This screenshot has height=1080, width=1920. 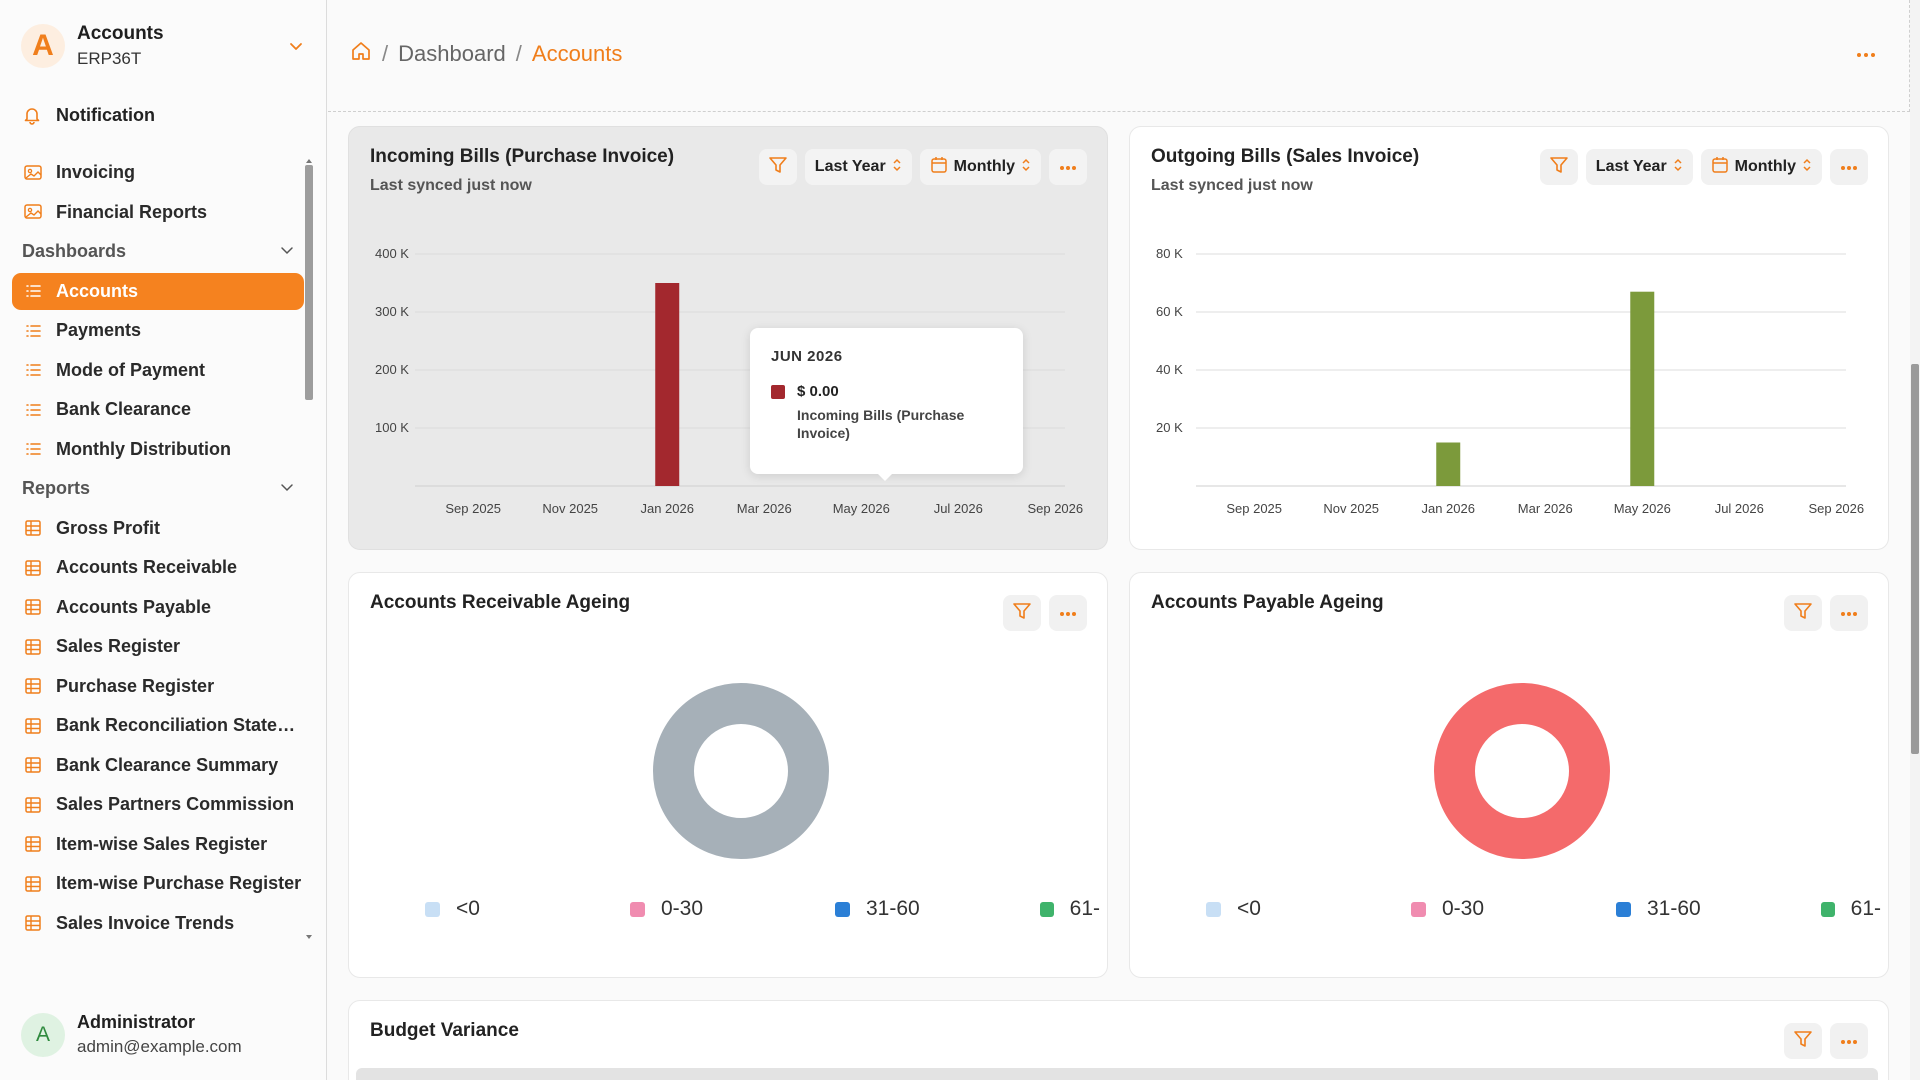 I want to click on notification-label: Notification, so click(x=105, y=114).